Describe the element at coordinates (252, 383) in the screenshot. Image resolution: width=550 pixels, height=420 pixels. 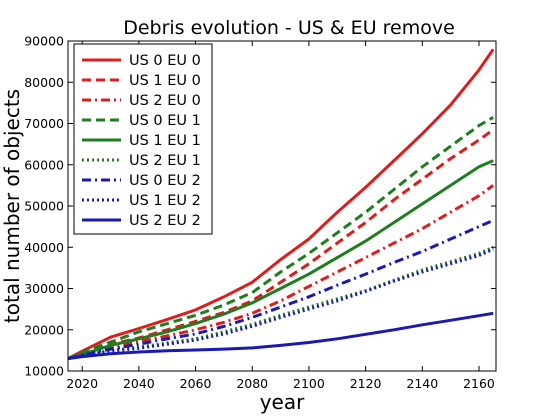
I see `x-tick-label-3: 2080` at that location.